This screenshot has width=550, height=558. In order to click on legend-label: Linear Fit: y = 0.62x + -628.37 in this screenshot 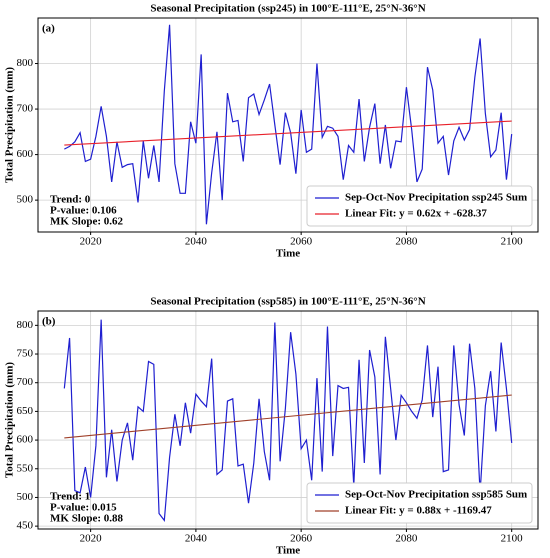, I will do `click(416, 214)`.